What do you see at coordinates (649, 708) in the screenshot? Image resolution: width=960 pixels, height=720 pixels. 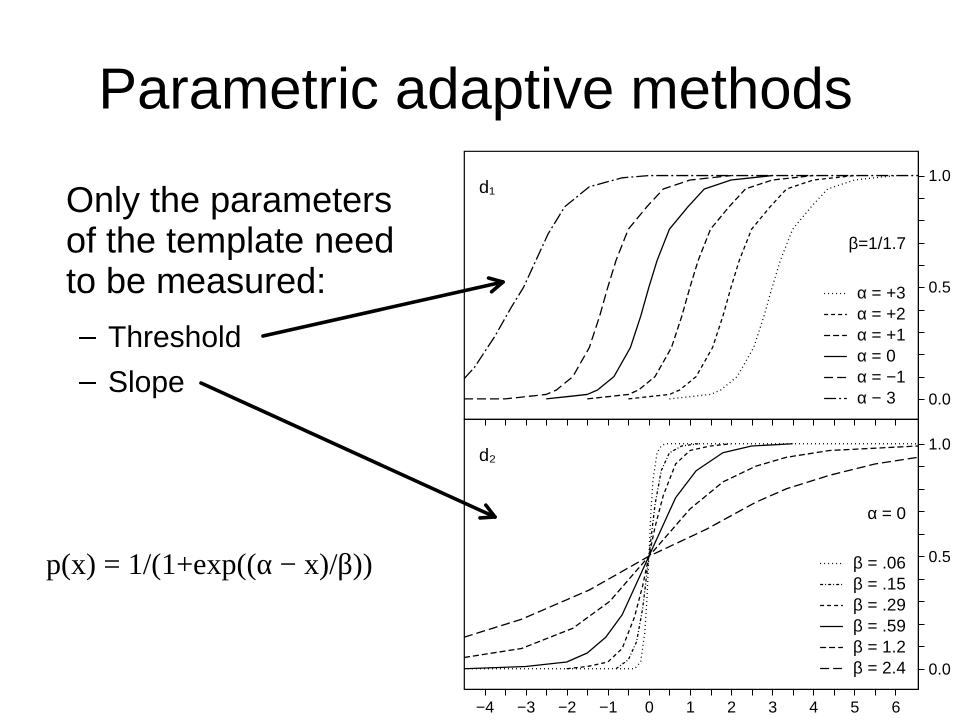 I see `x-tick-label: 0` at bounding box center [649, 708].